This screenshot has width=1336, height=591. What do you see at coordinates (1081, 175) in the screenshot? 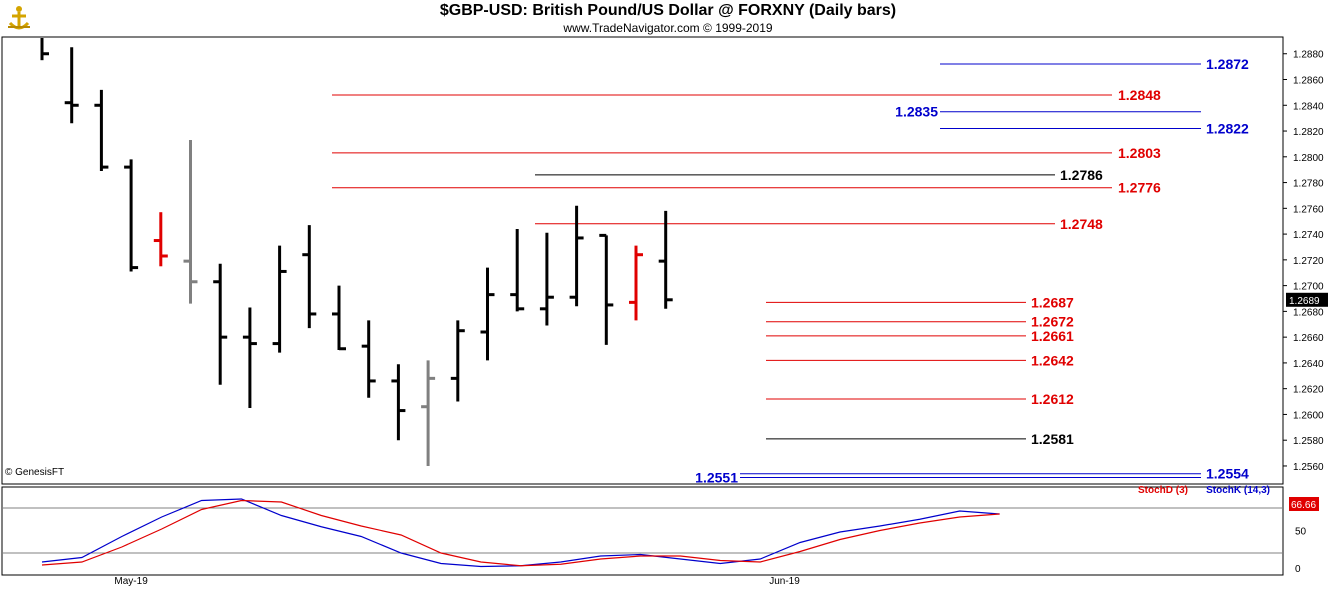
I see `level-label-1.2786: 1.2786` at bounding box center [1081, 175].